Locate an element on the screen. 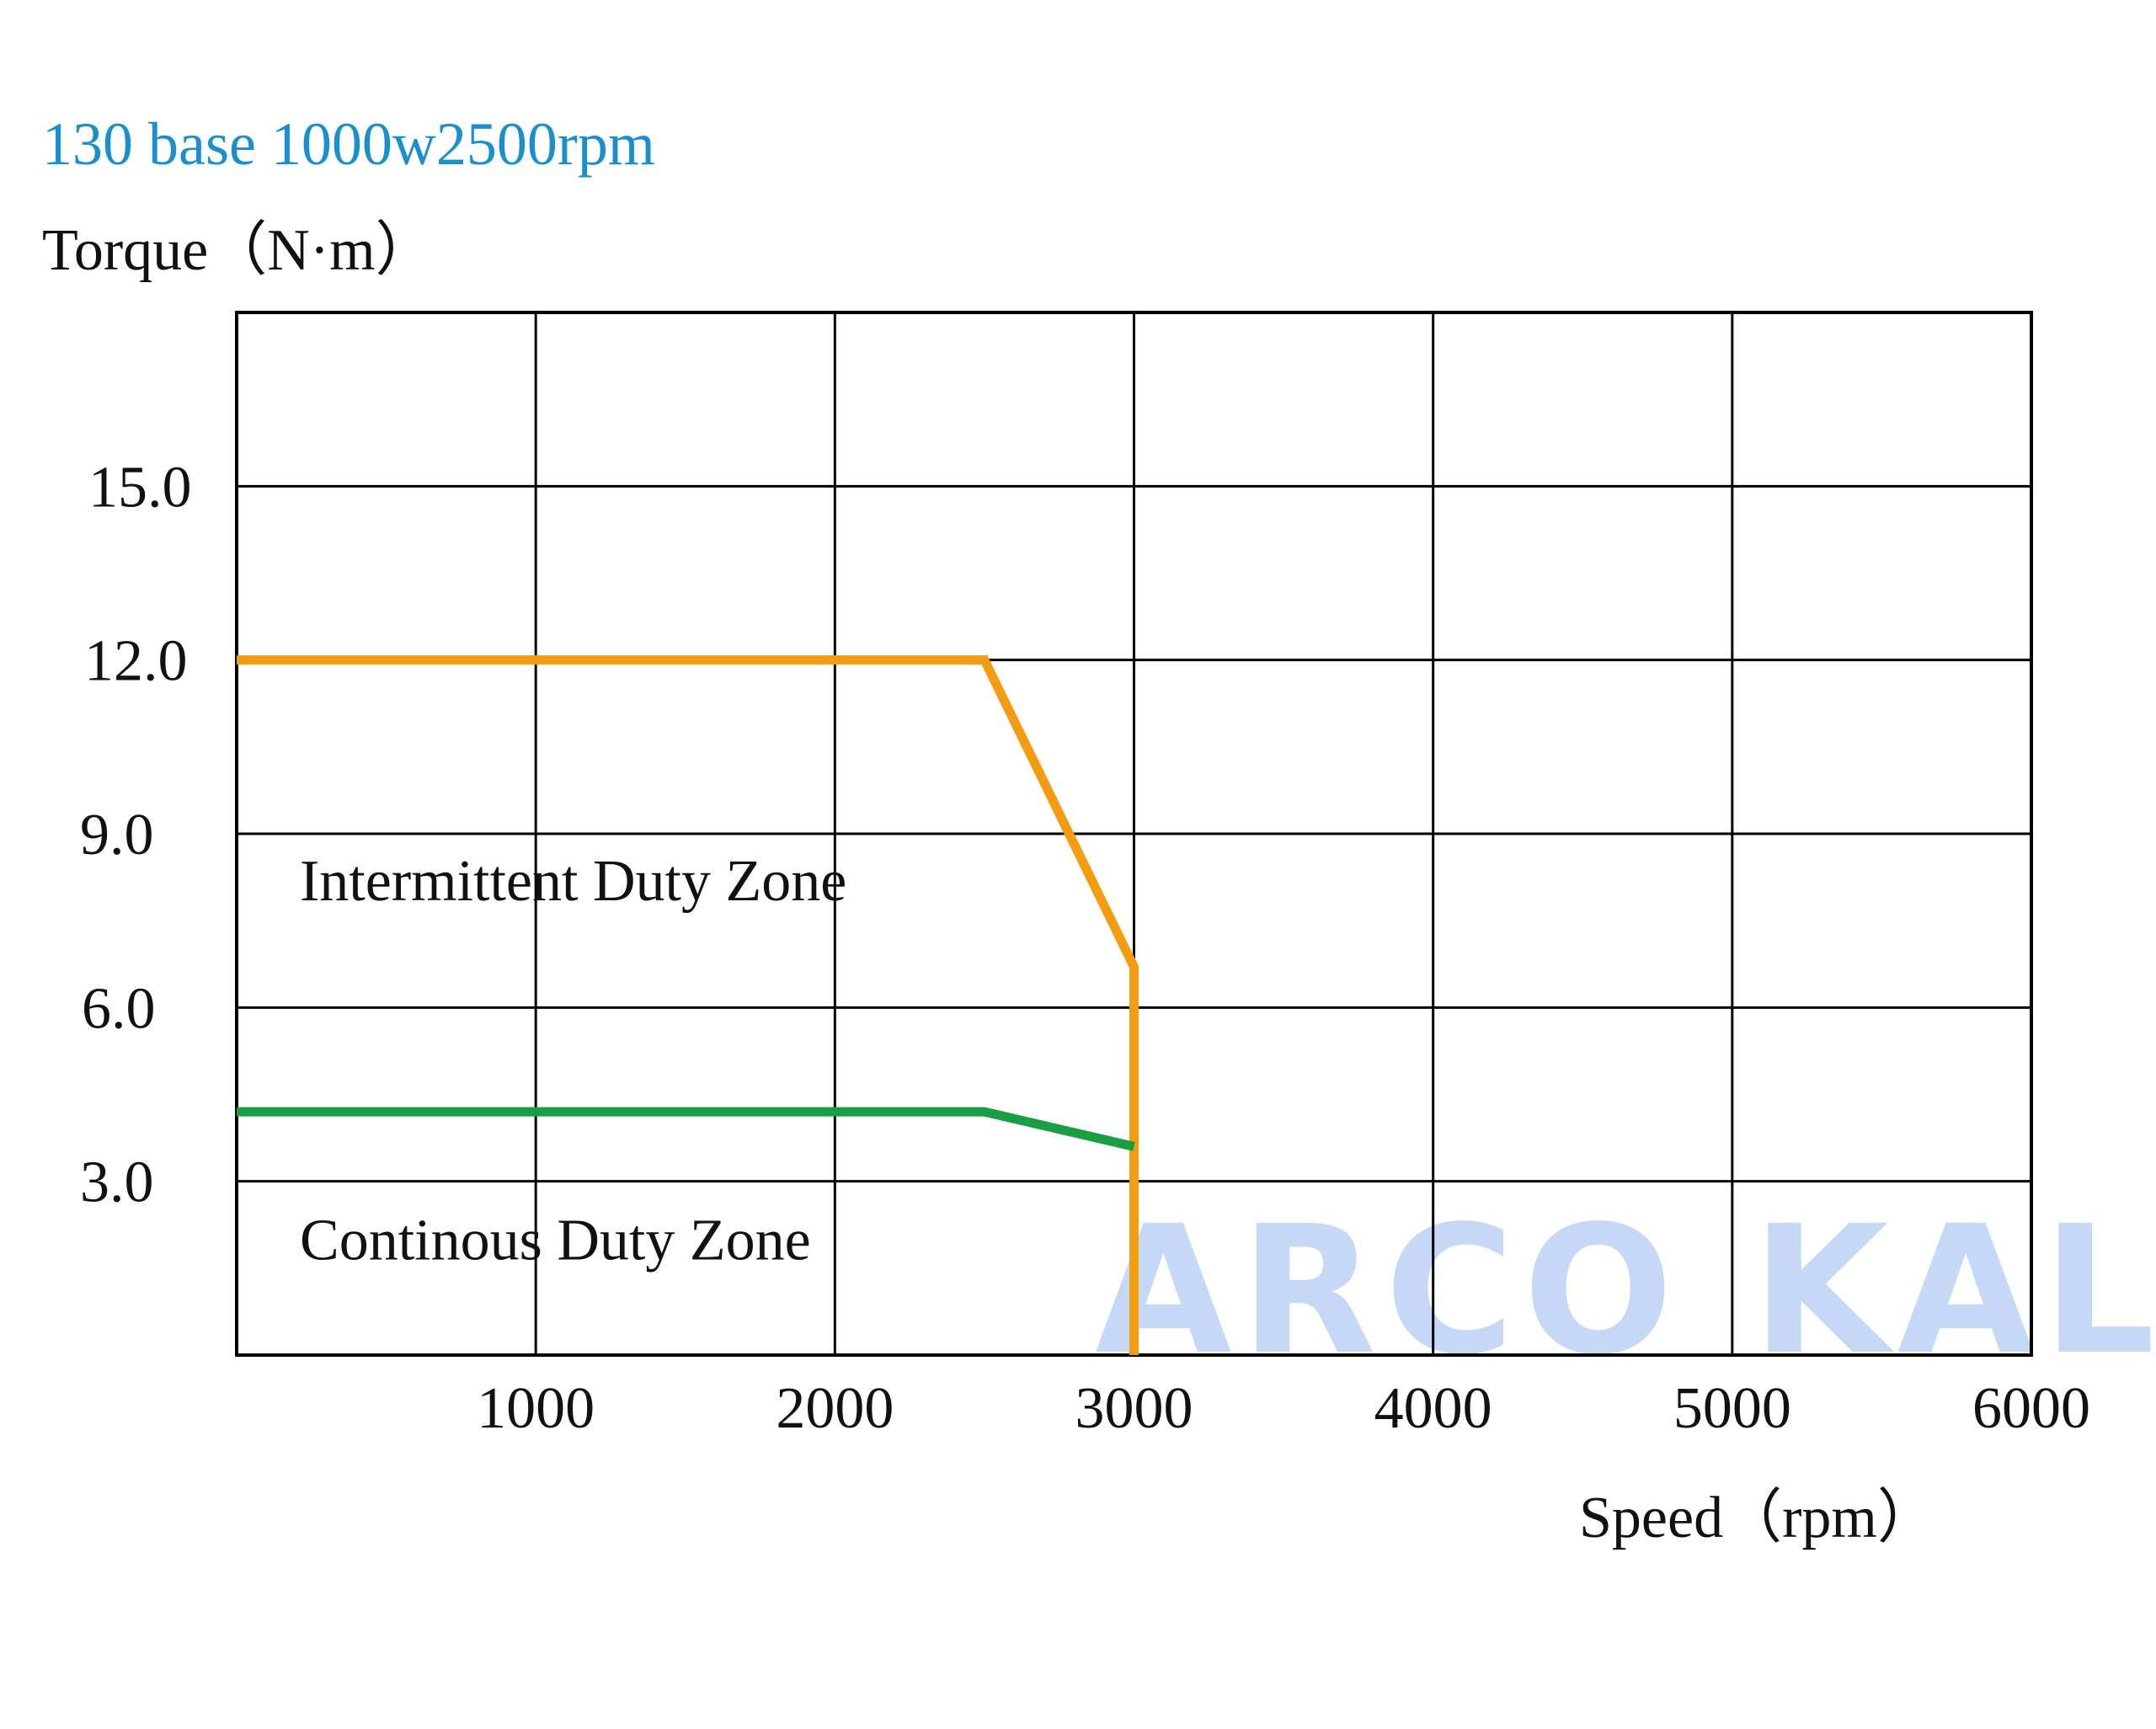  y-axis-label: Torque（N·m） is located at coordinates (238, 250).